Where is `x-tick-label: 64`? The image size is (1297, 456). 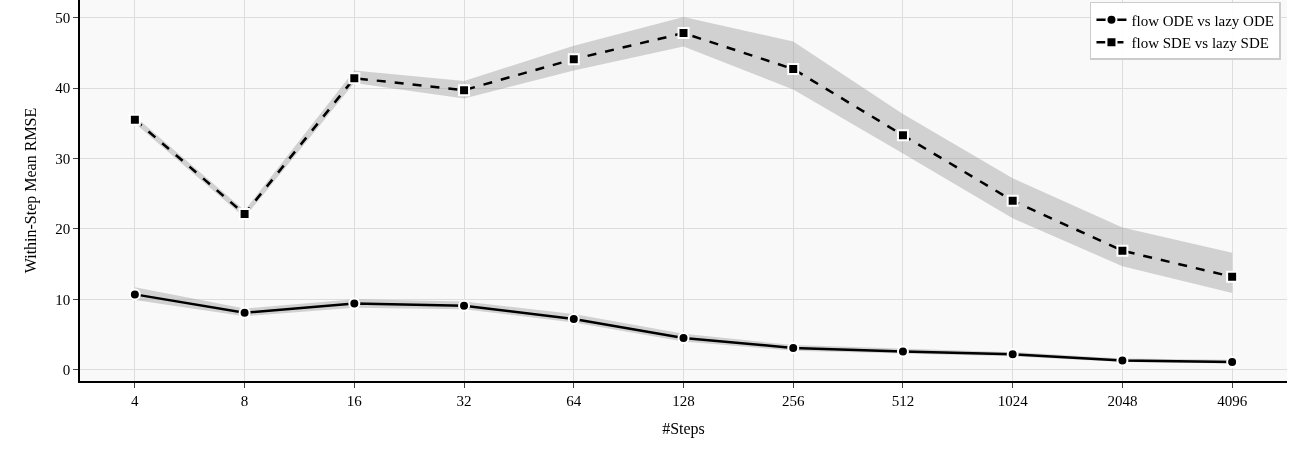
x-tick-label: 64 is located at coordinates (574, 400).